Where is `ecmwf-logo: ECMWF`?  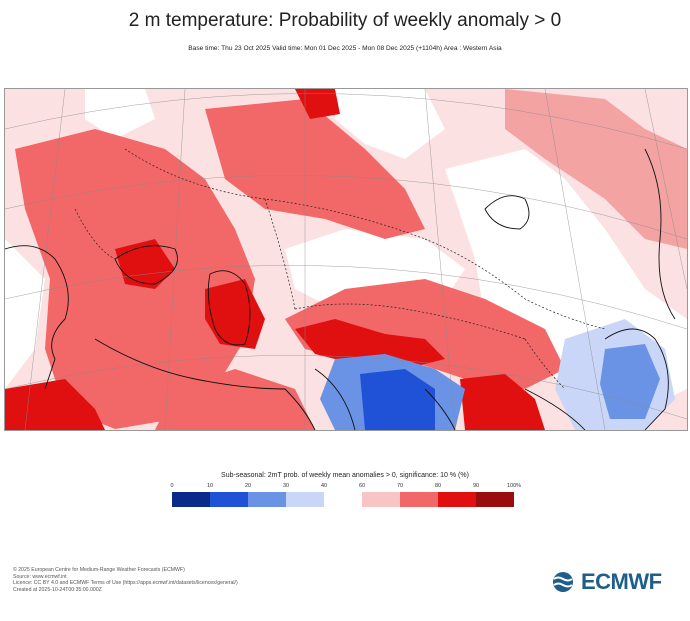
ecmwf-logo: ECMWF is located at coordinates (605, 581).